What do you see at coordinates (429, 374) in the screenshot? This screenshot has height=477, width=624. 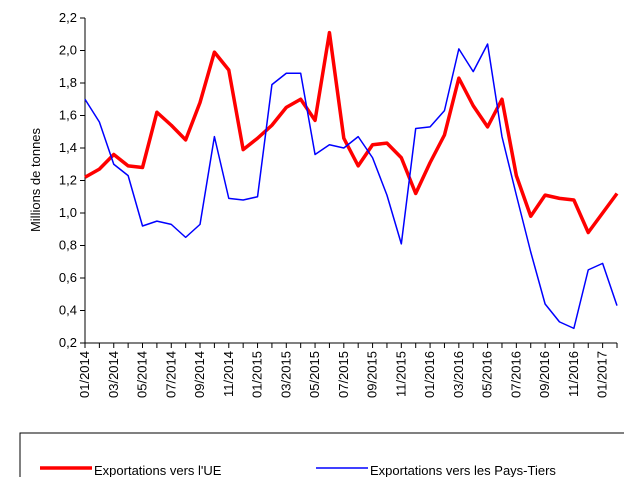 I see `x-tick-label: 01/2016` at bounding box center [429, 374].